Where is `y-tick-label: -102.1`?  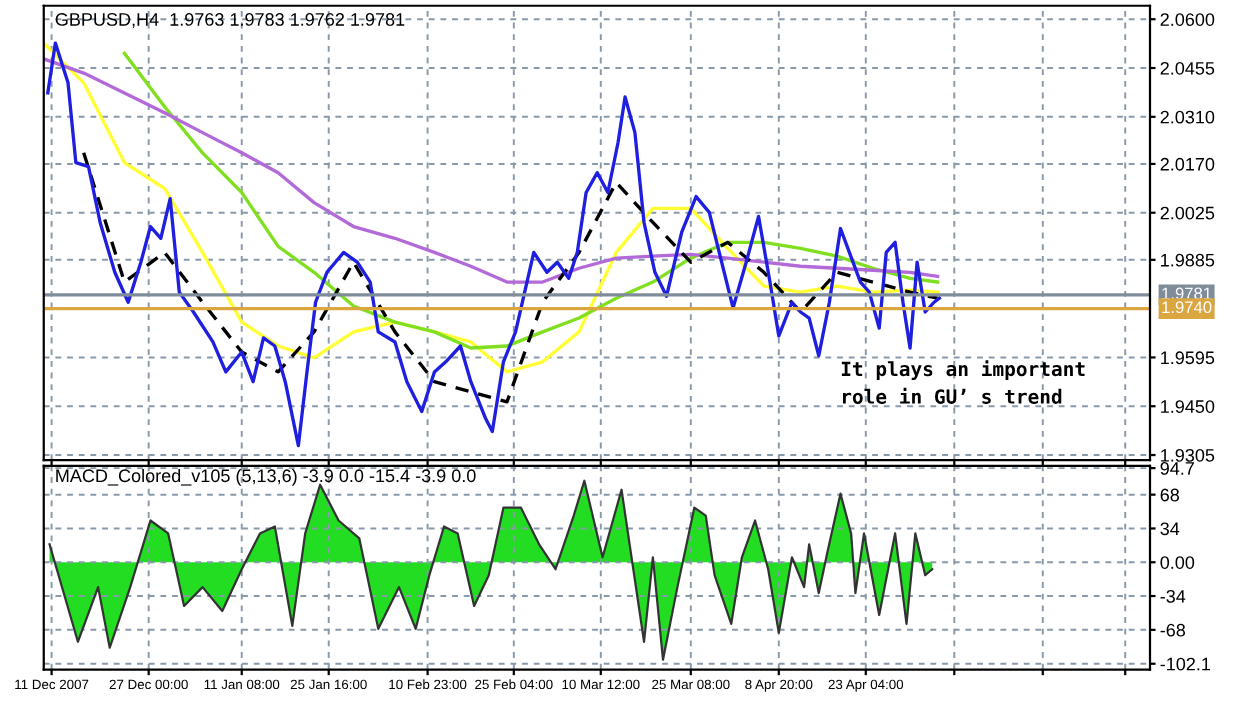
y-tick-label: -102.1 is located at coordinates (1185, 664).